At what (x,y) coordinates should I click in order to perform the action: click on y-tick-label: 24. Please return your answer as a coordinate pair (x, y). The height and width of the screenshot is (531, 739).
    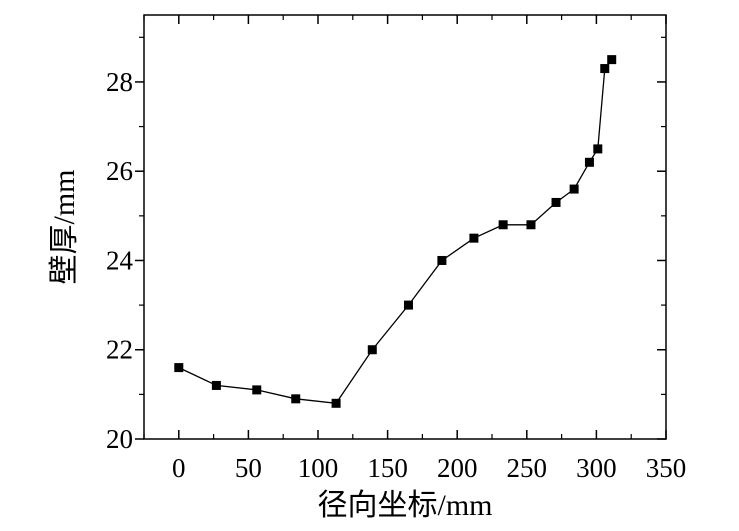
    Looking at the image, I should click on (120, 260).